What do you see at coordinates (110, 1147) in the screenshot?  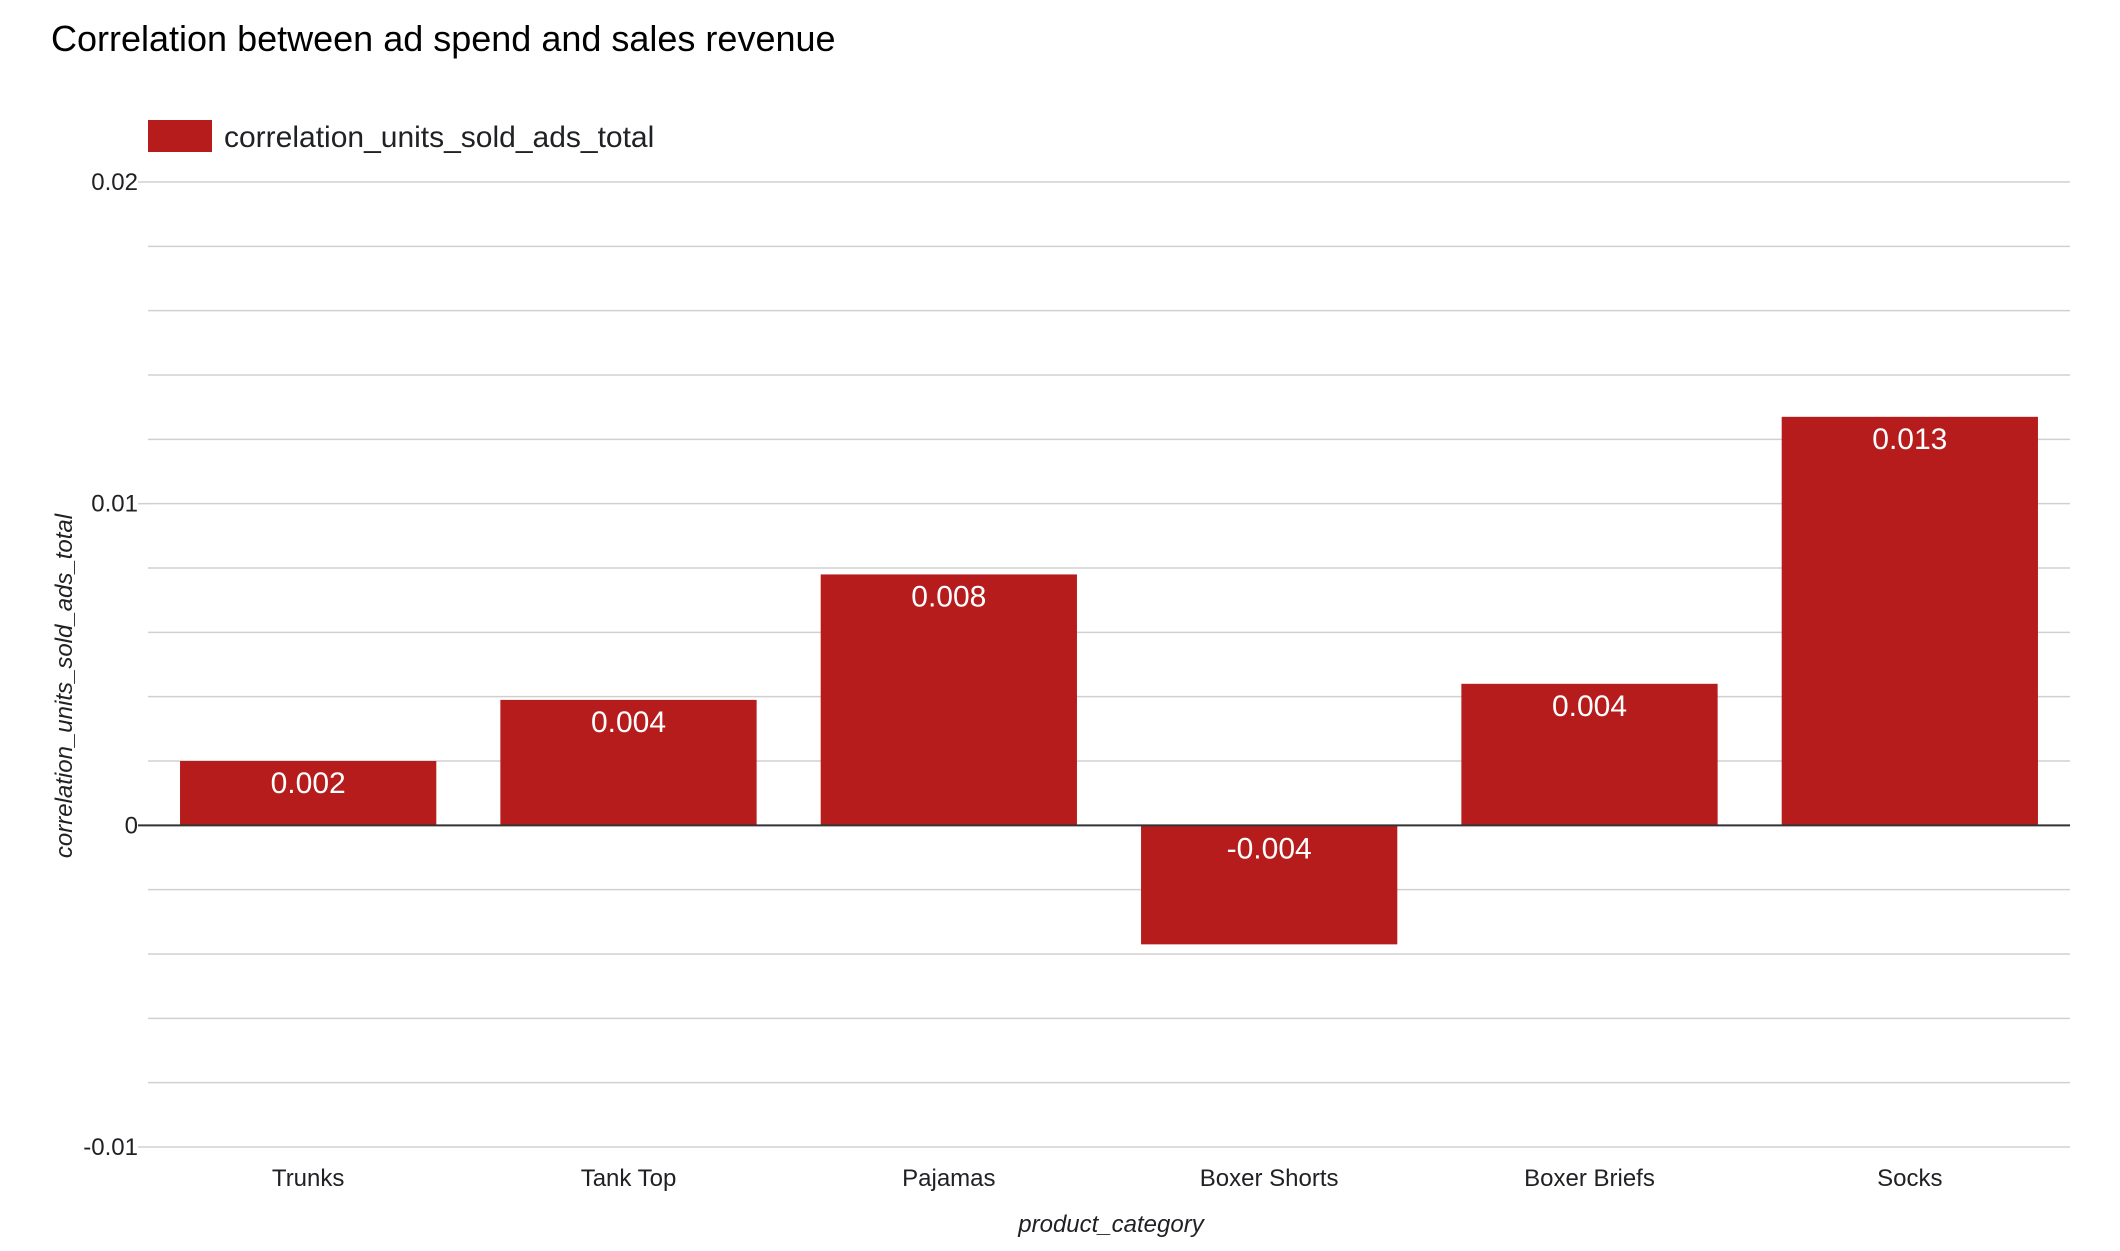 I see `y-tick-label: -0.01` at bounding box center [110, 1147].